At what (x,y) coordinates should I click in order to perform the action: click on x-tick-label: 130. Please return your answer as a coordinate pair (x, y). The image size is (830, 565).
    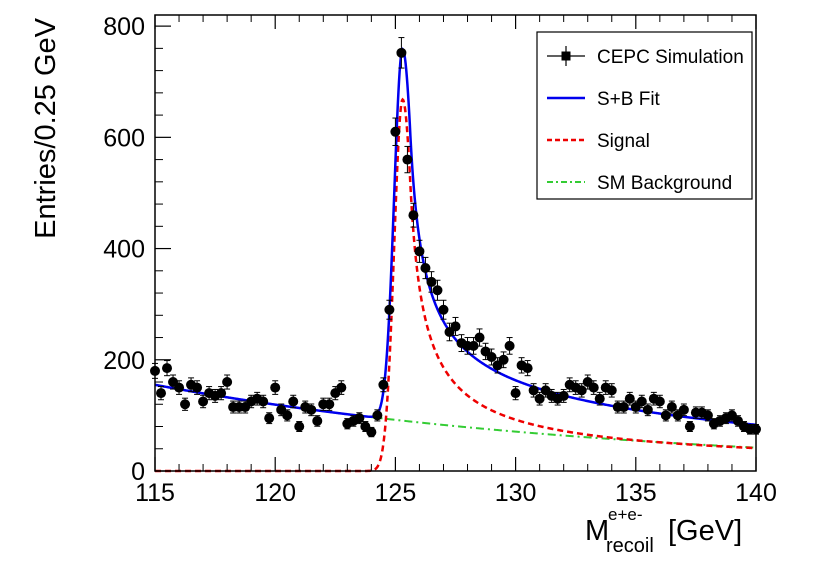
    Looking at the image, I should click on (516, 493).